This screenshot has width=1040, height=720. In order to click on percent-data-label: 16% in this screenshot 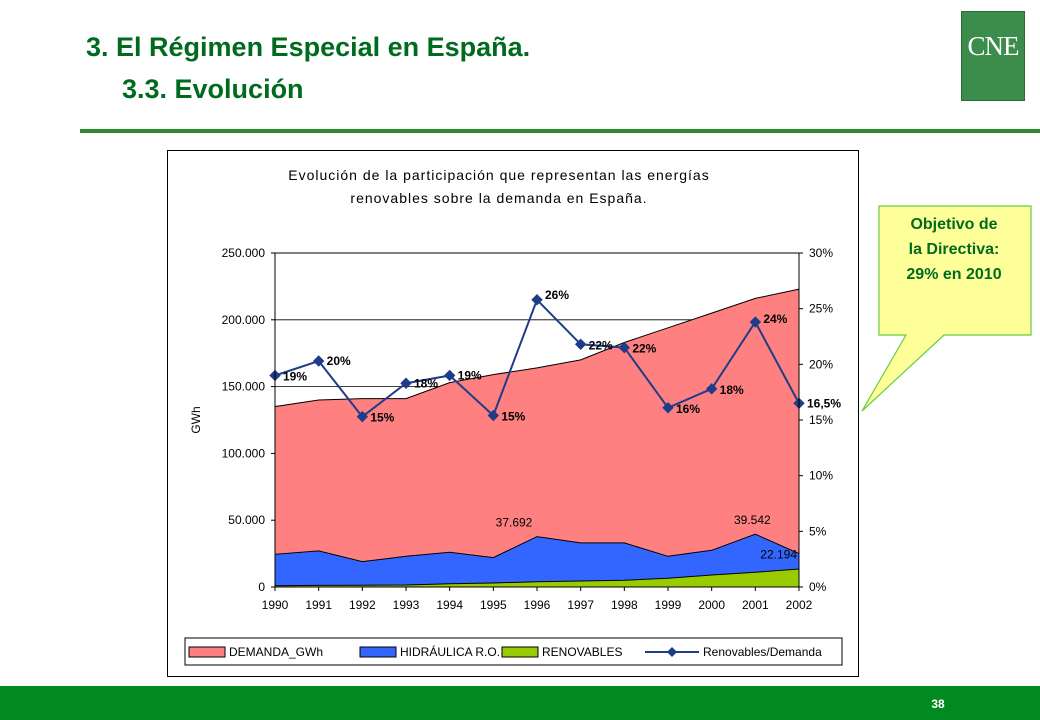, I will do `click(688, 409)`.